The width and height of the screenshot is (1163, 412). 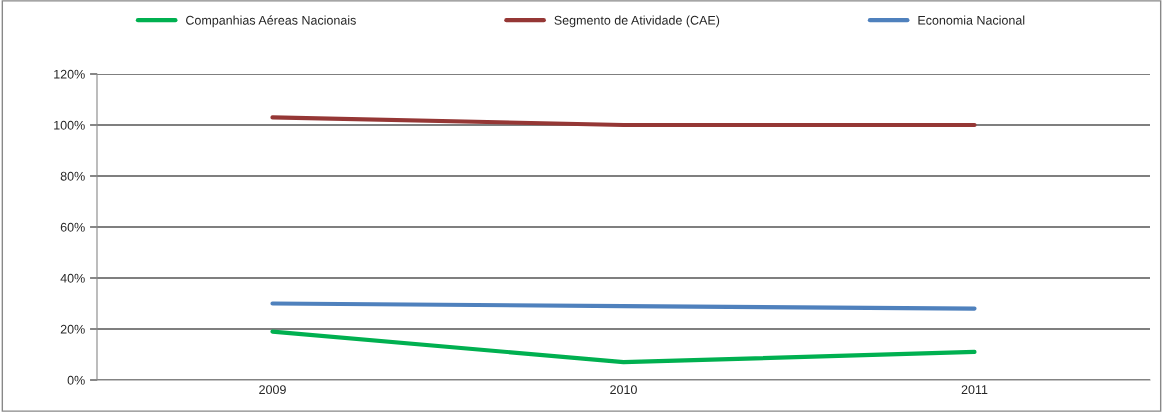 What do you see at coordinates (72, 278) in the screenshot?
I see `y-tick-label: 40%` at bounding box center [72, 278].